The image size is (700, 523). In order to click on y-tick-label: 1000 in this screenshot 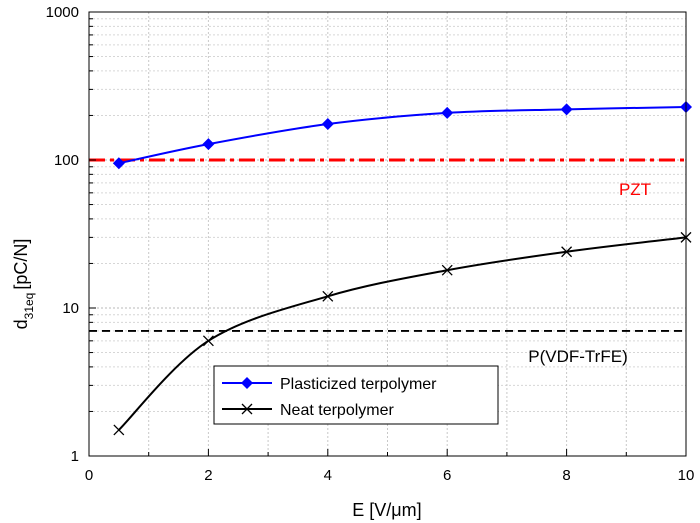, I will do `click(62, 12)`.